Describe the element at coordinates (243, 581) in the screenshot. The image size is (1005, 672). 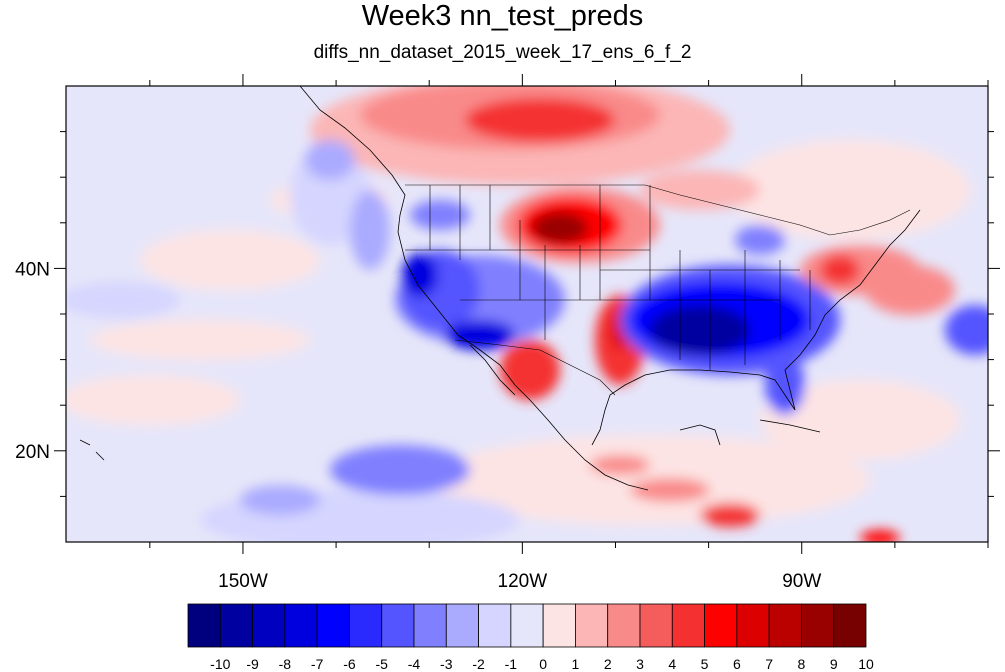
I see `x-tick-label: 150W` at that location.